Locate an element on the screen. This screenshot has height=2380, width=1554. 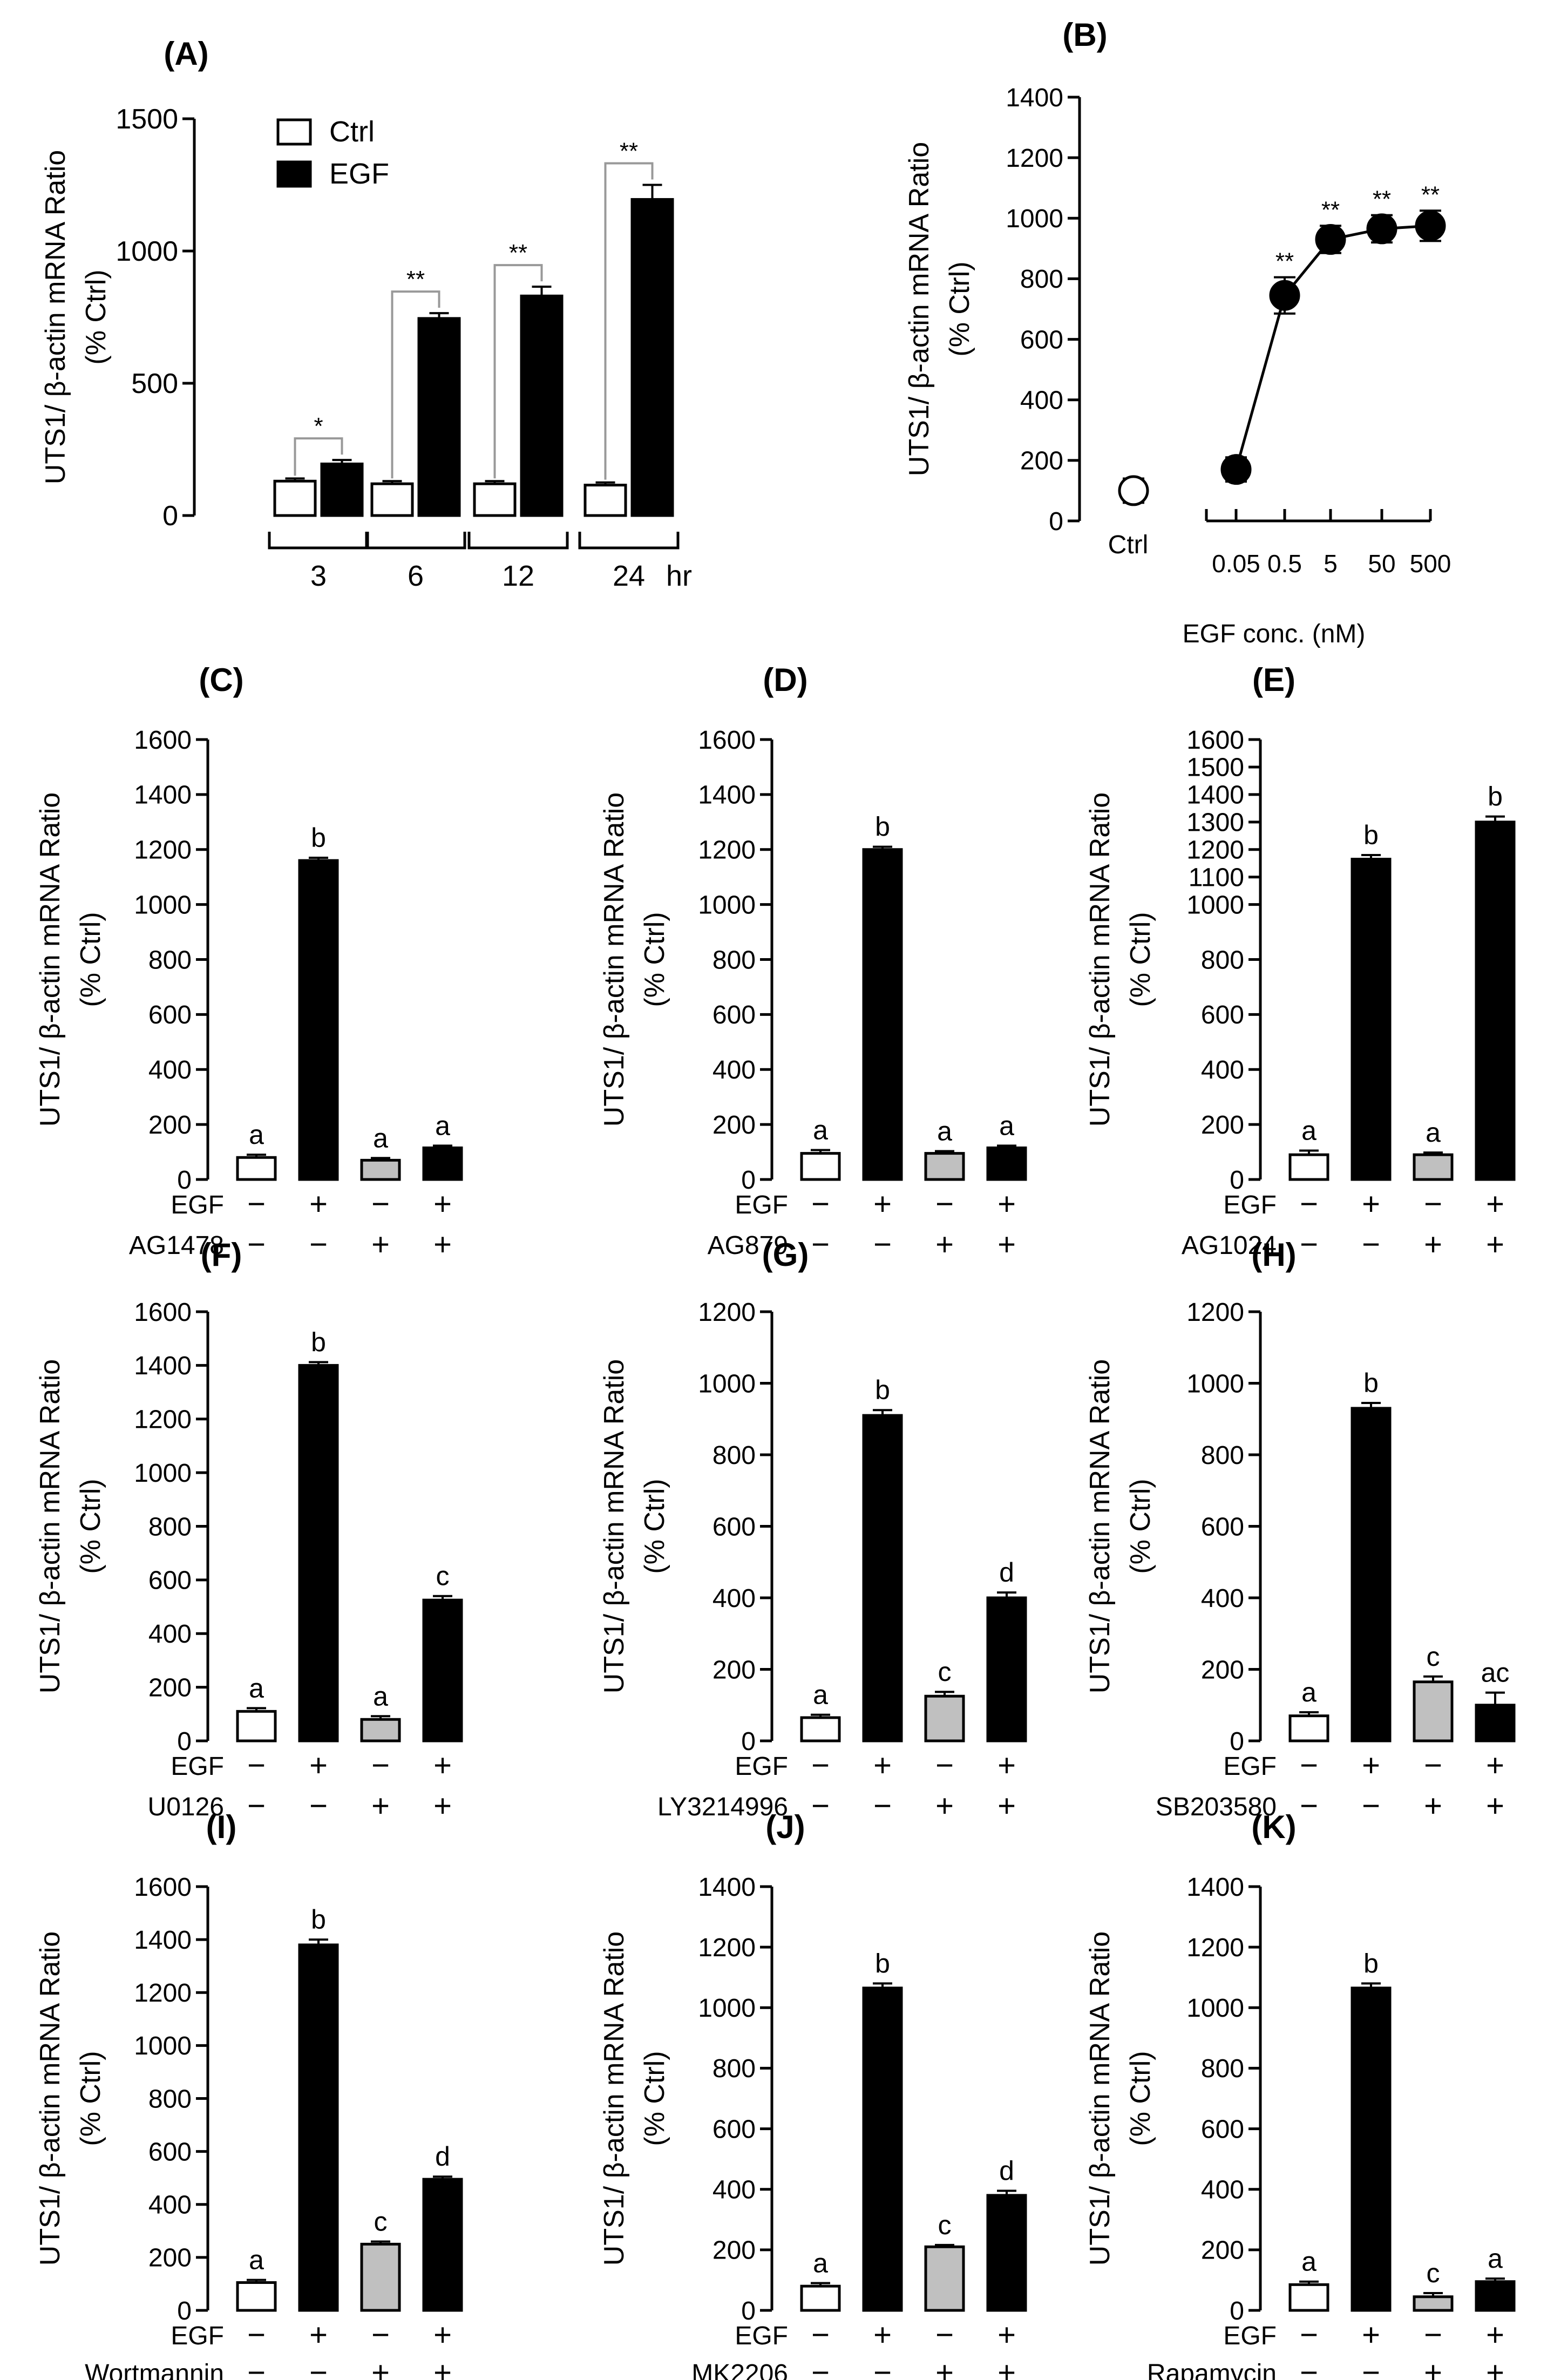
significance-bracket is located at coordinates (518, 371).